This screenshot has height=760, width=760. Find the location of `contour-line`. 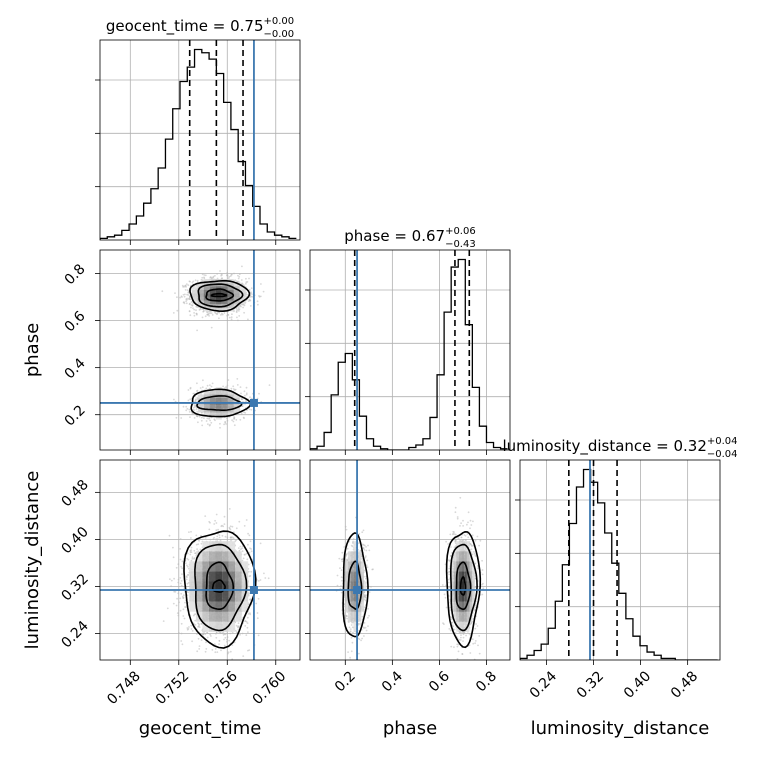

contour-line is located at coordinates (220, 295).